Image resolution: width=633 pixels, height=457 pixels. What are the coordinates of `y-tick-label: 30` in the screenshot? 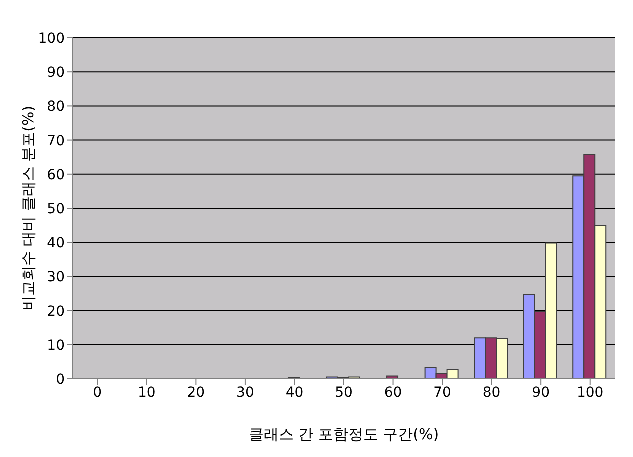 It's located at (56, 278).